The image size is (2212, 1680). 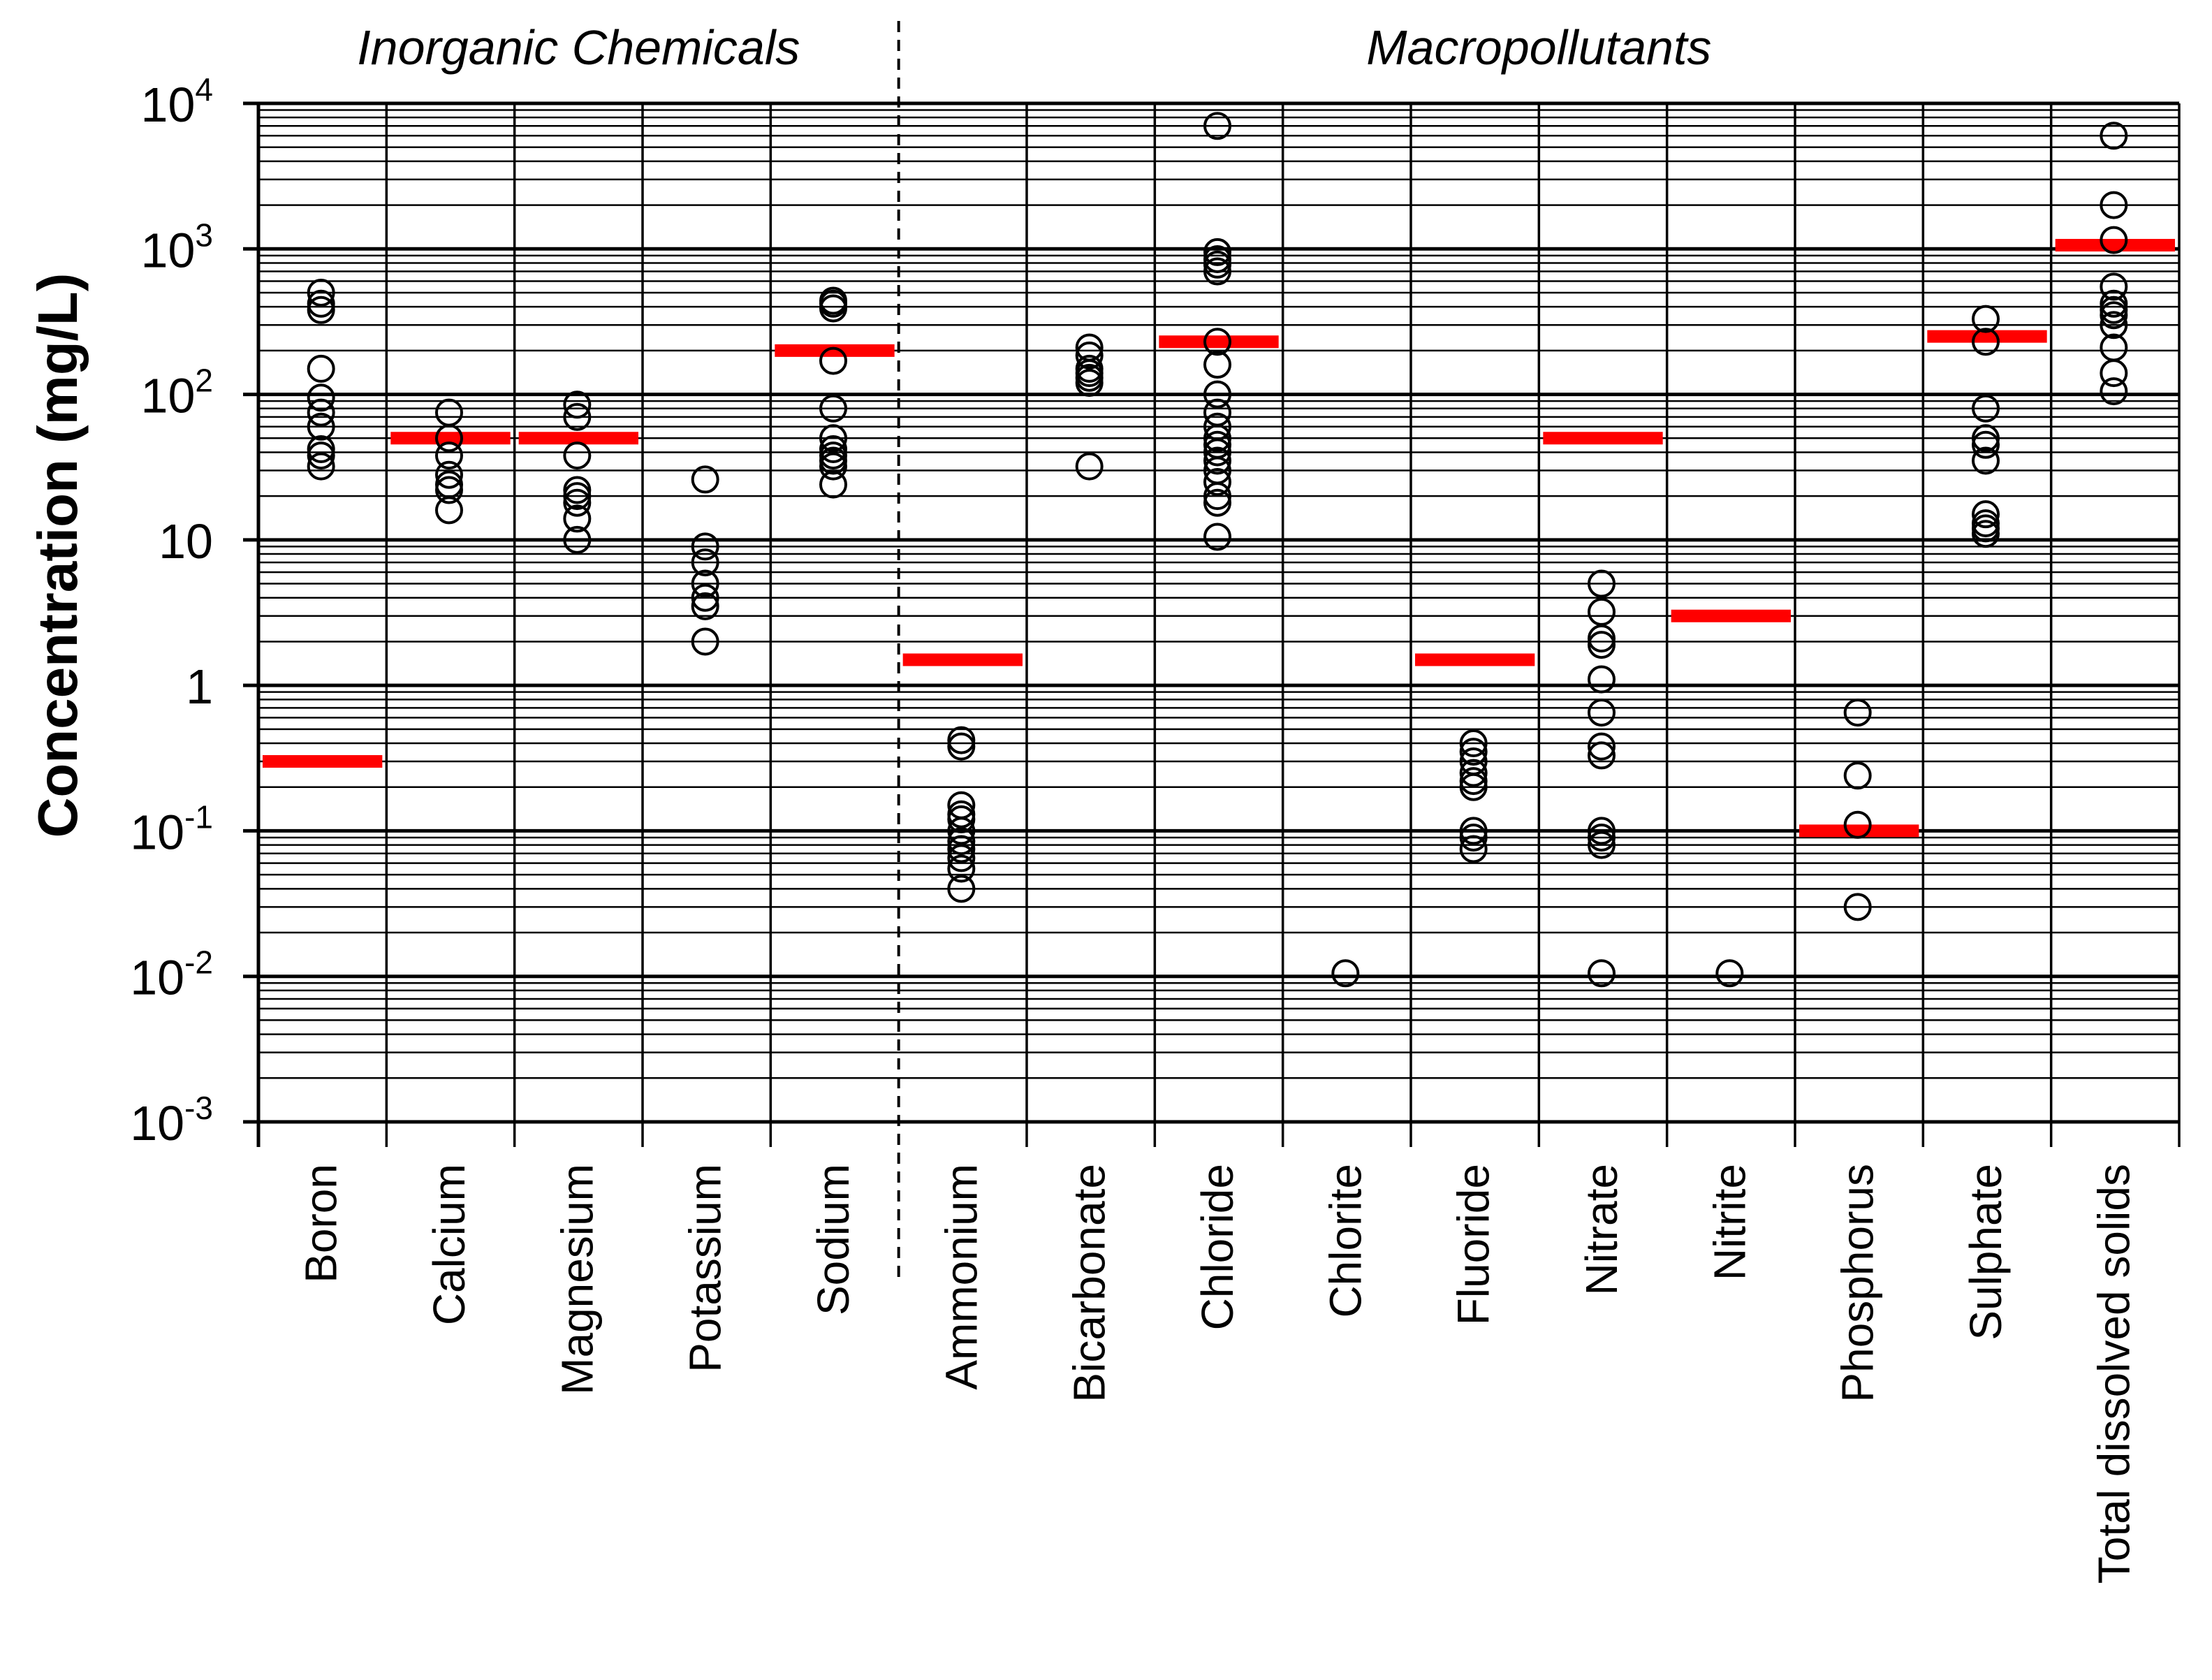 I want to click on x-tick-label: Bicarbonate, so click(x=1089, y=1283).